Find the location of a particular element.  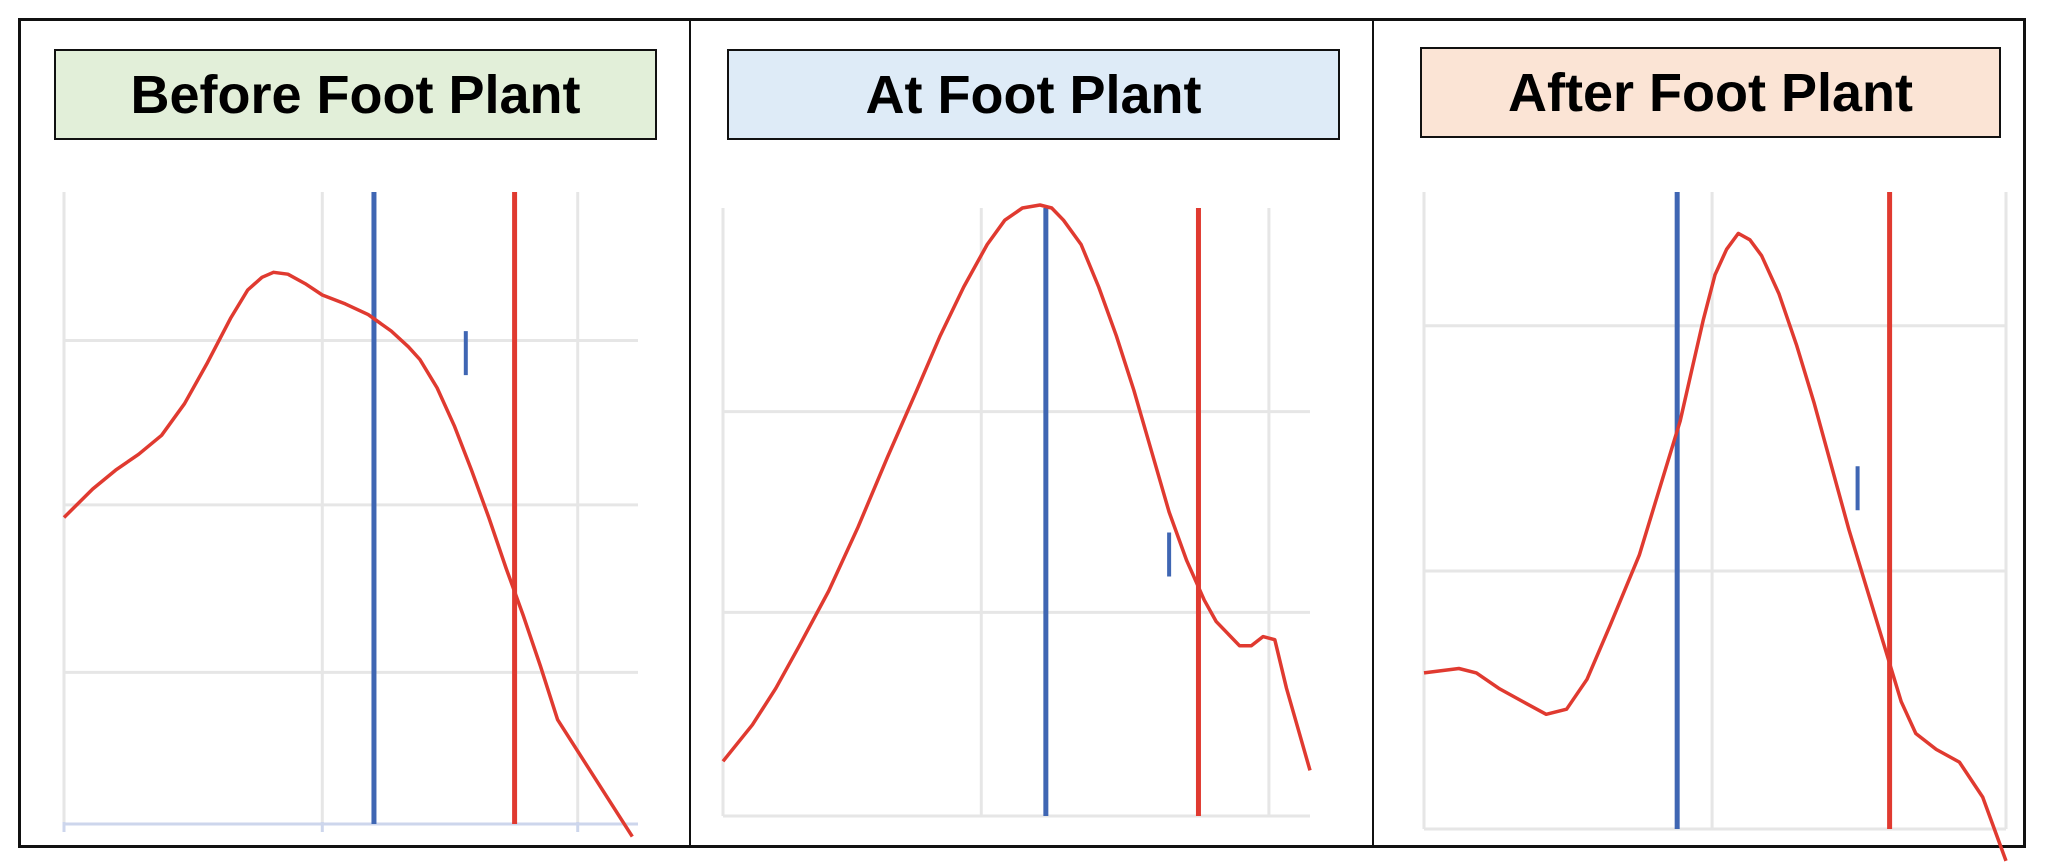

panel-title: Before Foot Plant is located at coordinates (355, 94).